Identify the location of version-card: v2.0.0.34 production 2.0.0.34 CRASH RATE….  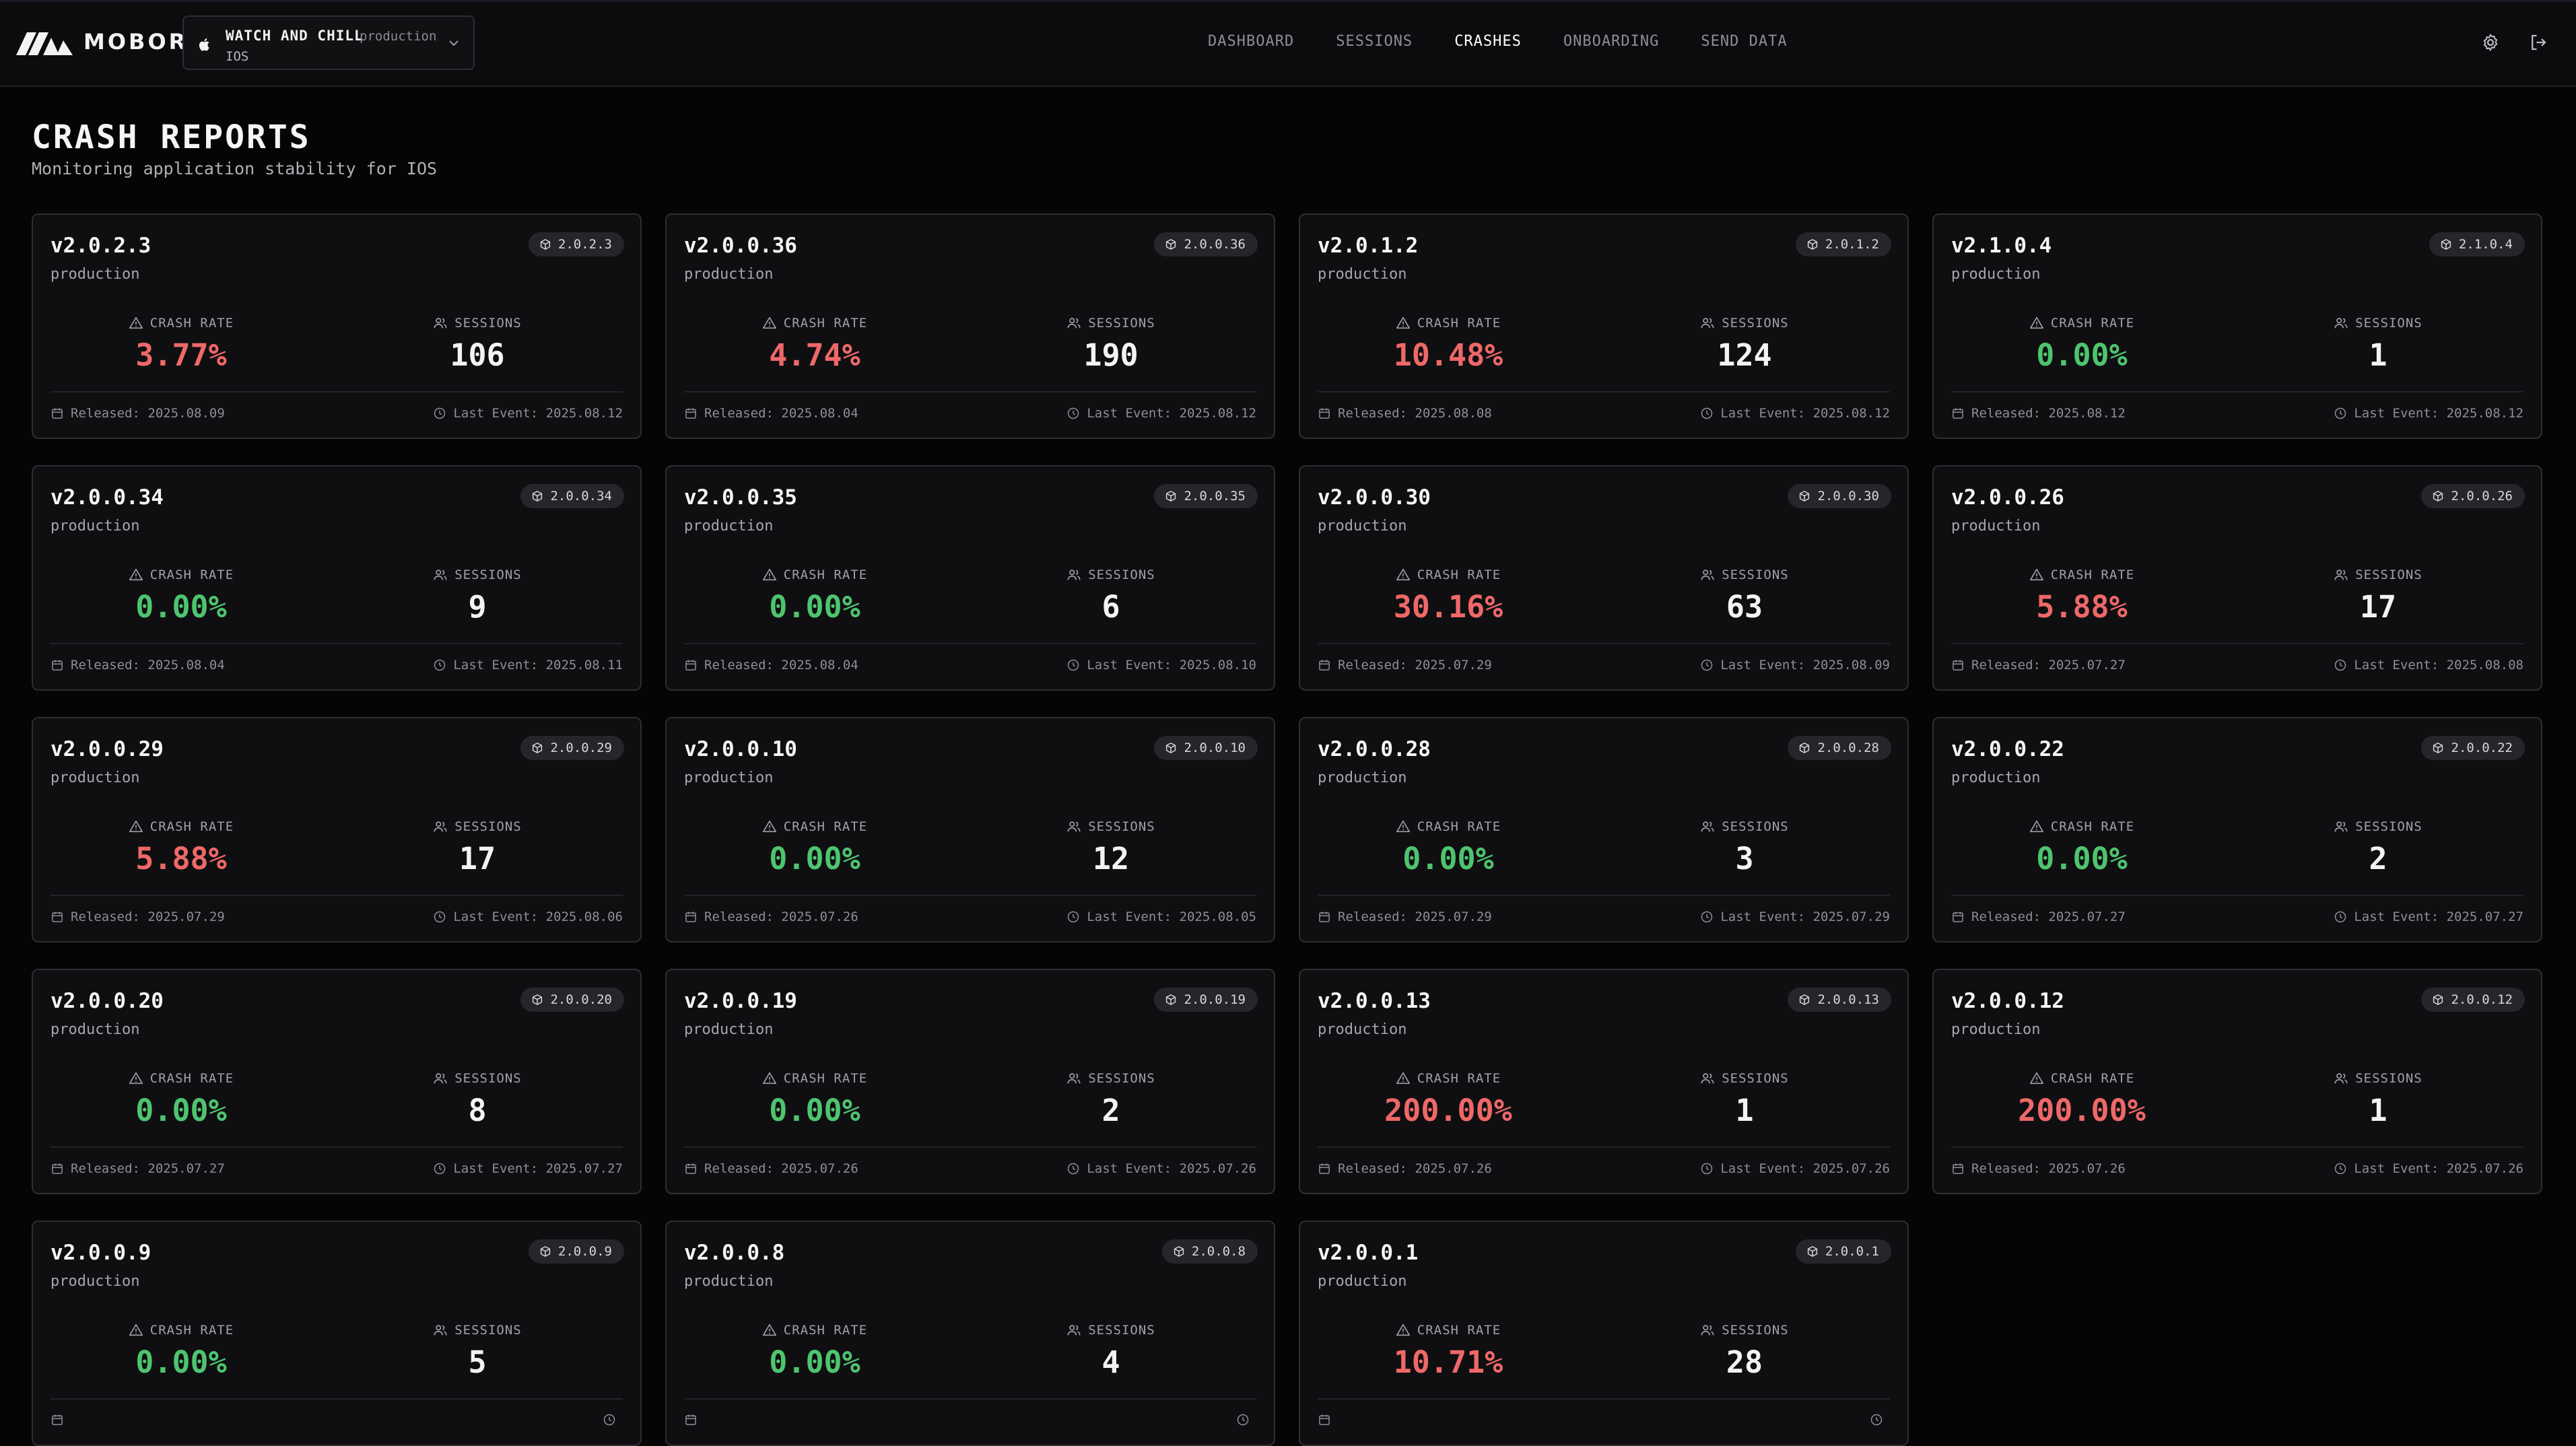
(337, 578).